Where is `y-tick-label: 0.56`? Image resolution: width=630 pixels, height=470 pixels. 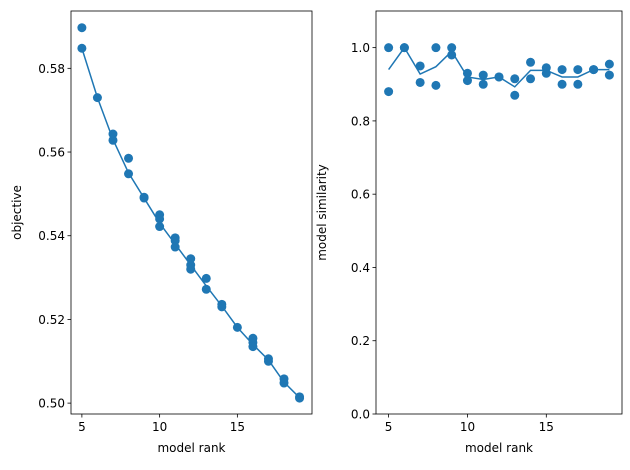
y-tick-label: 0.56 is located at coordinates (51, 153).